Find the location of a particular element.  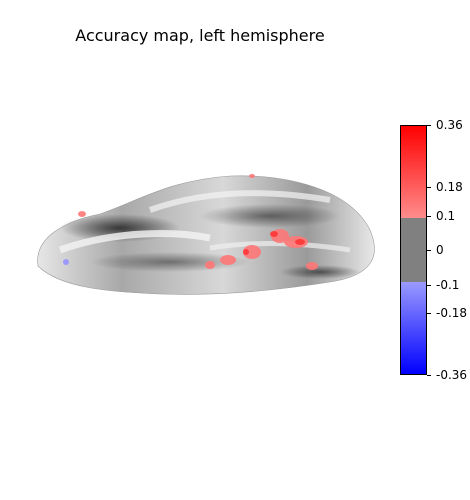

colorbar-tick-label: 0.1 is located at coordinates (446, 216).